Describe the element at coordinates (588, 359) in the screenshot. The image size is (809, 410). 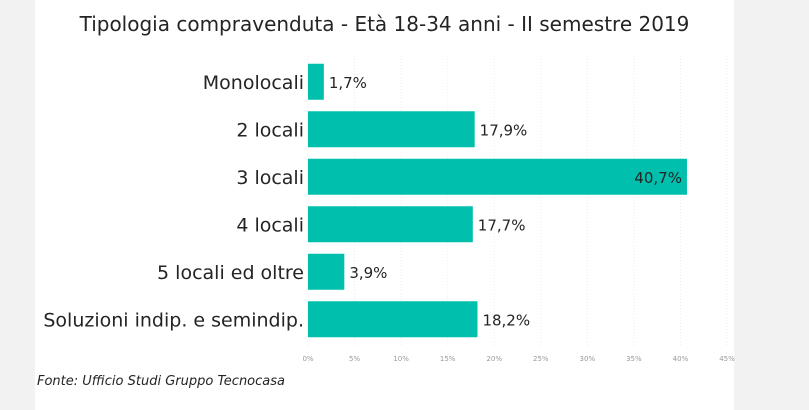
I see `x-tick-label: 30%` at that location.